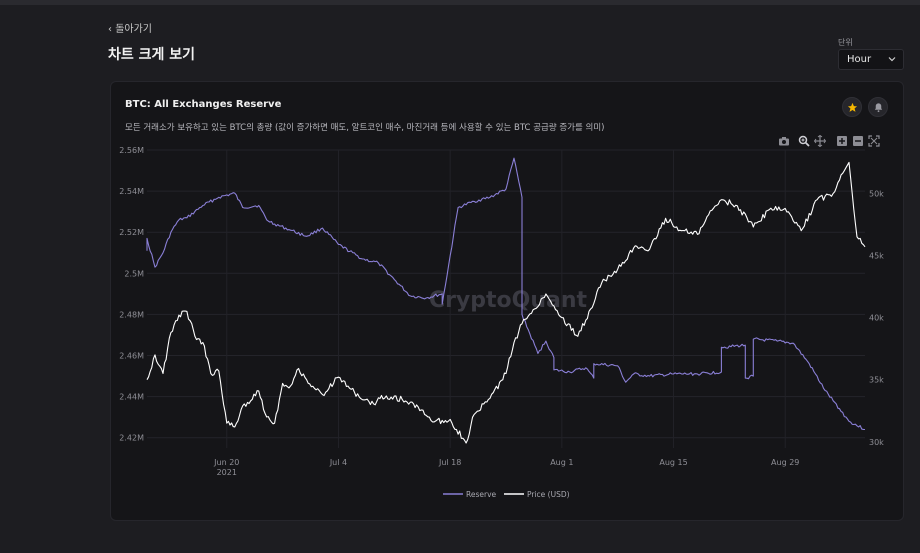  Describe the element at coordinates (226, 462) in the screenshot. I see `x-tick-label: Jun 20` at that location.